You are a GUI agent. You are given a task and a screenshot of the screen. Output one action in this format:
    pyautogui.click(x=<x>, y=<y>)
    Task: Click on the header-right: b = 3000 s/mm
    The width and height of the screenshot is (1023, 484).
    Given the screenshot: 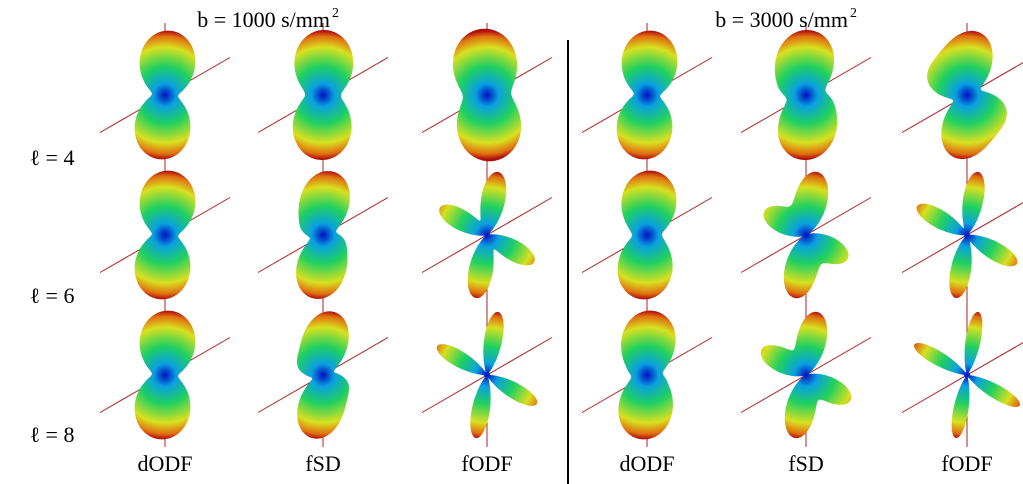 What is the action you would take?
    pyautogui.click(x=781, y=19)
    